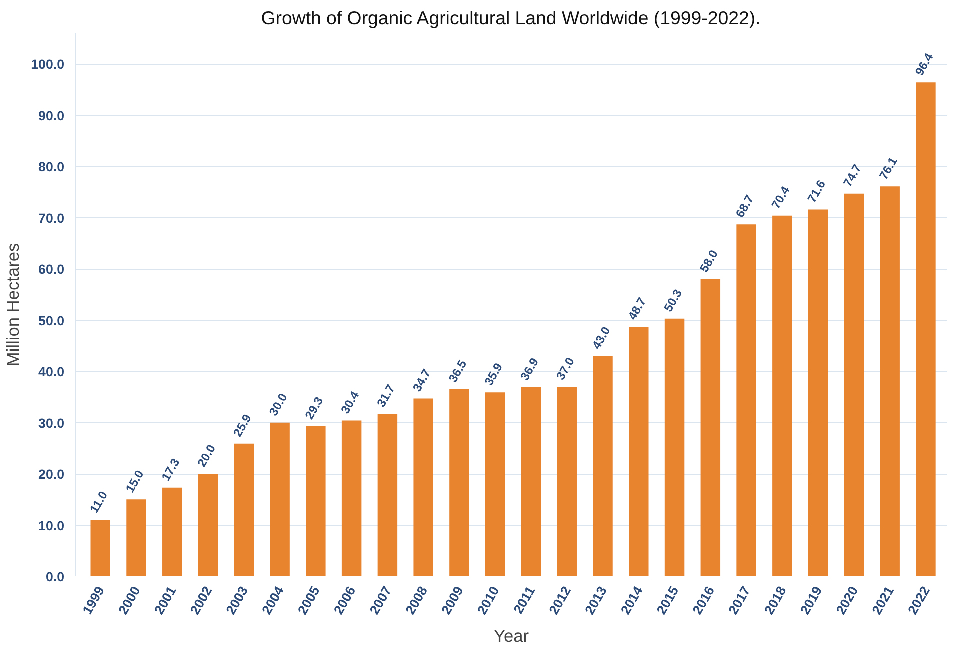  Describe the element at coordinates (51, 218) in the screenshot. I see `y-tick-label: 70.0` at that location.